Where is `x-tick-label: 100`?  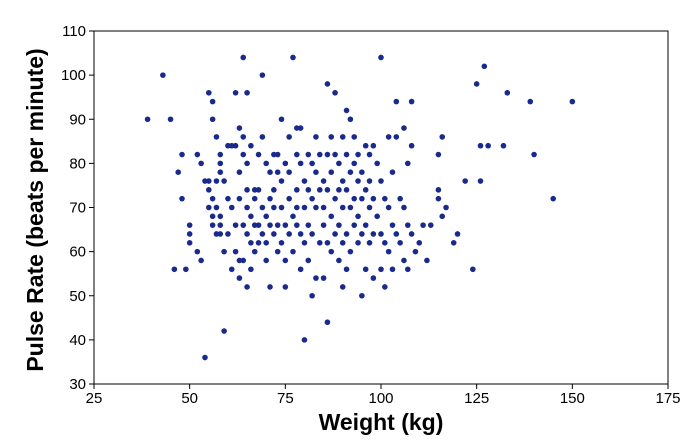 x-tick-label: 100 is located at coordinates (380, 398).